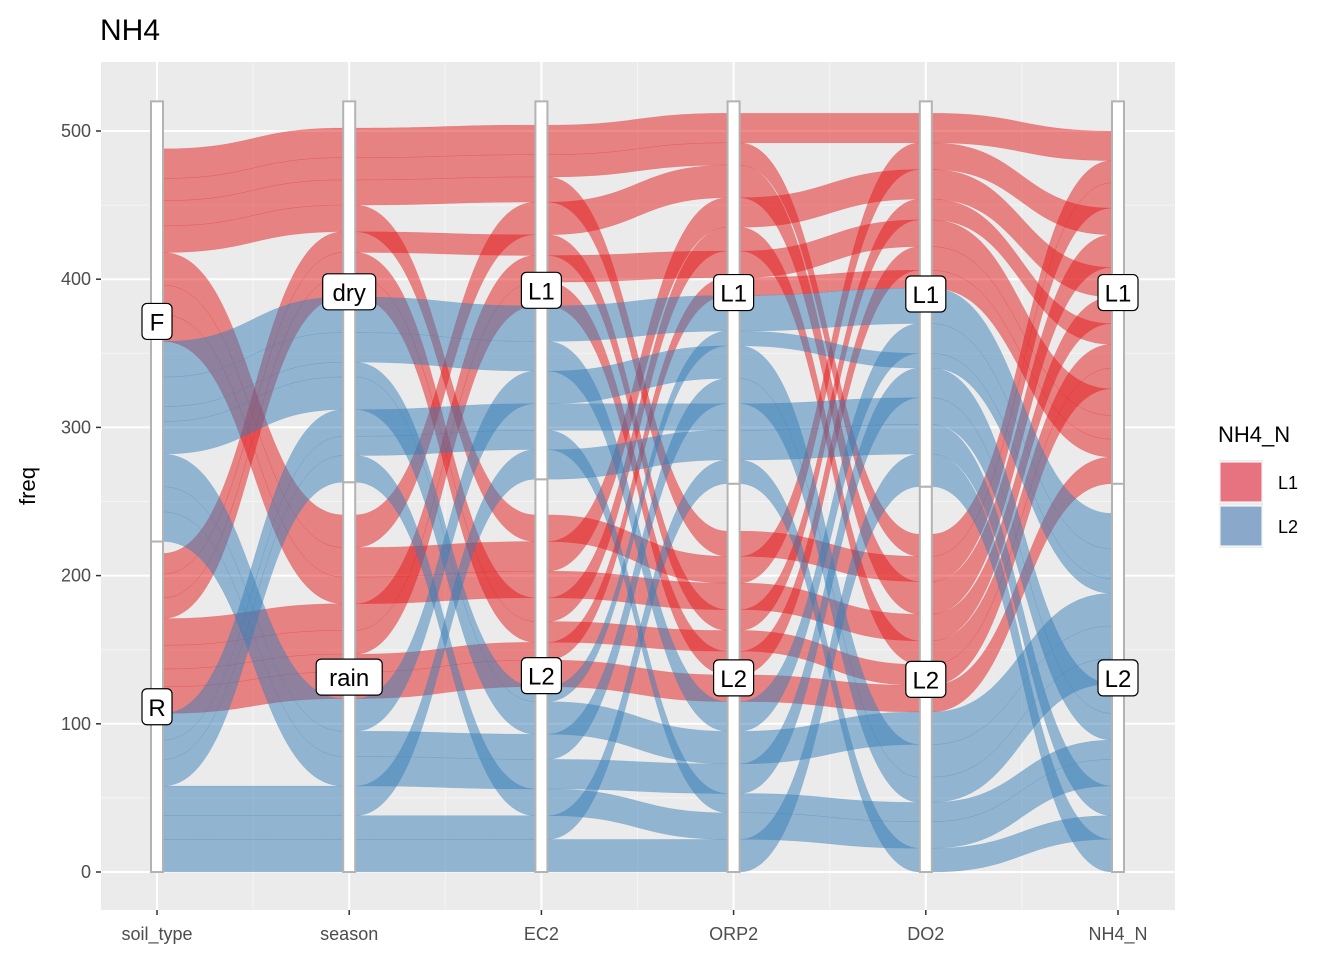  I want to click on stratum-label: R, so click(156, 708).